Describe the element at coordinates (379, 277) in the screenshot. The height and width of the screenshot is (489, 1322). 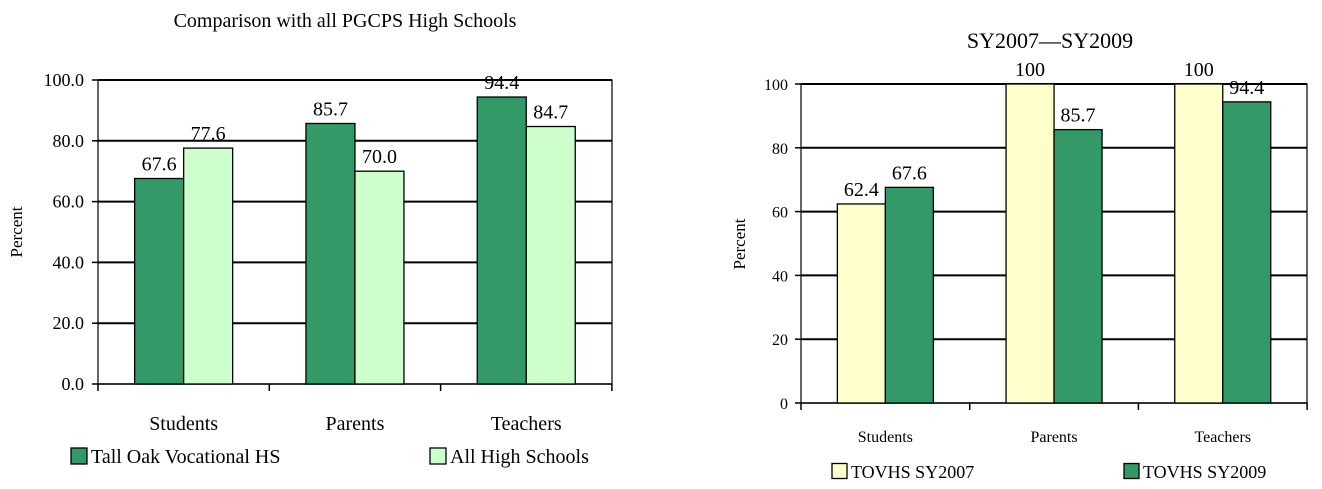
I see `bar-all-high-schools-parents` at that location.